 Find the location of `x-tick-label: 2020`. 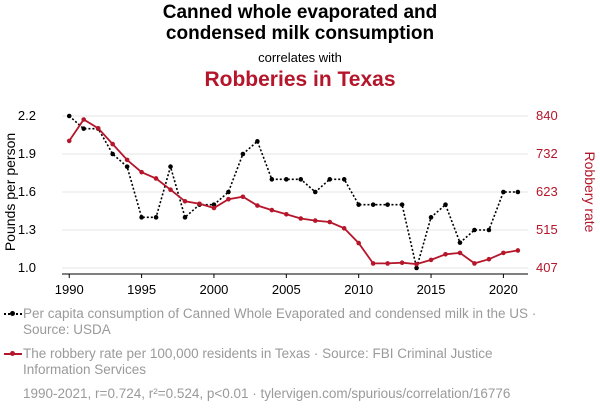

x-tick-label: 2020 is located at coordinates (503, 289).